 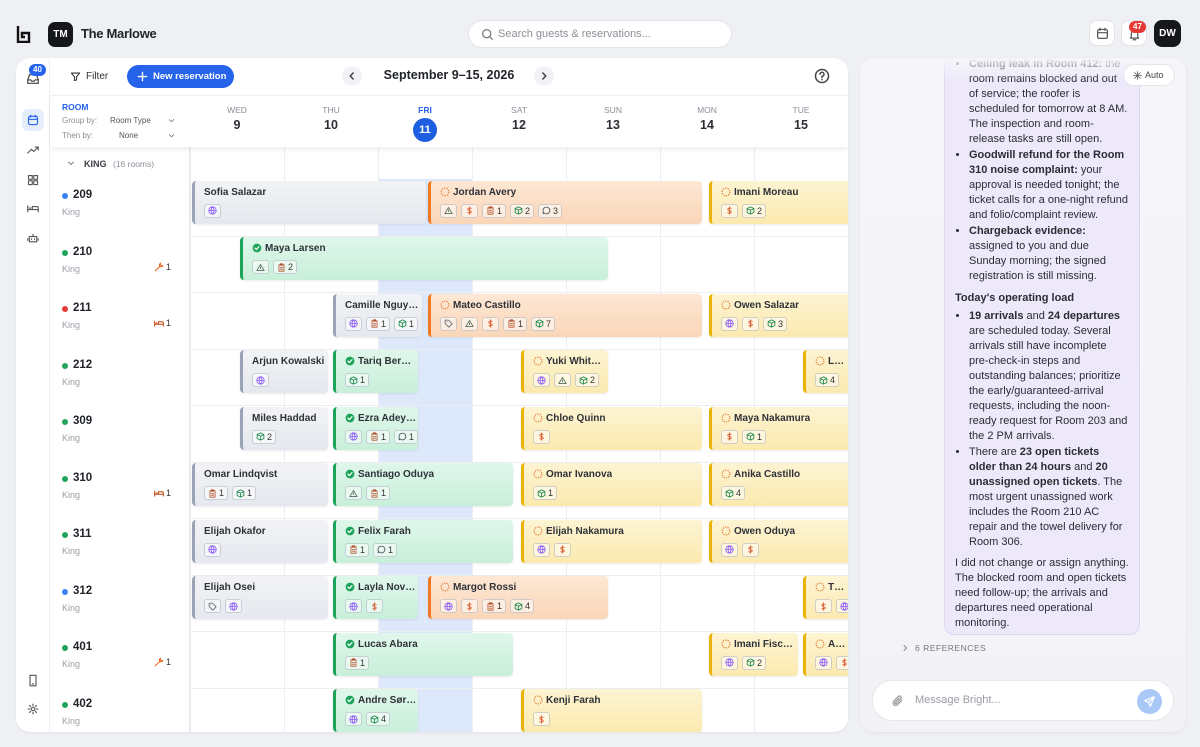 What do you see at coordinates (611, 710) in the screenshot?
I see `reservation: Kenji Farah` at bounding box center [611, 710].